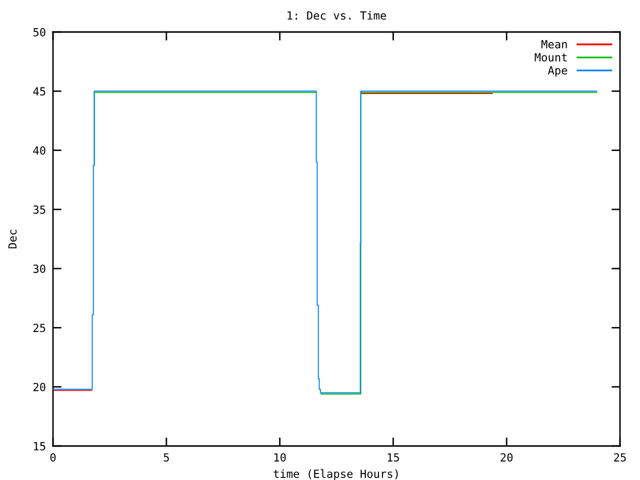 The image size is (640, 480). Describe the element at coordinates (280, 457) in the screenshot. I see `x-tick-label: 10` at that location.